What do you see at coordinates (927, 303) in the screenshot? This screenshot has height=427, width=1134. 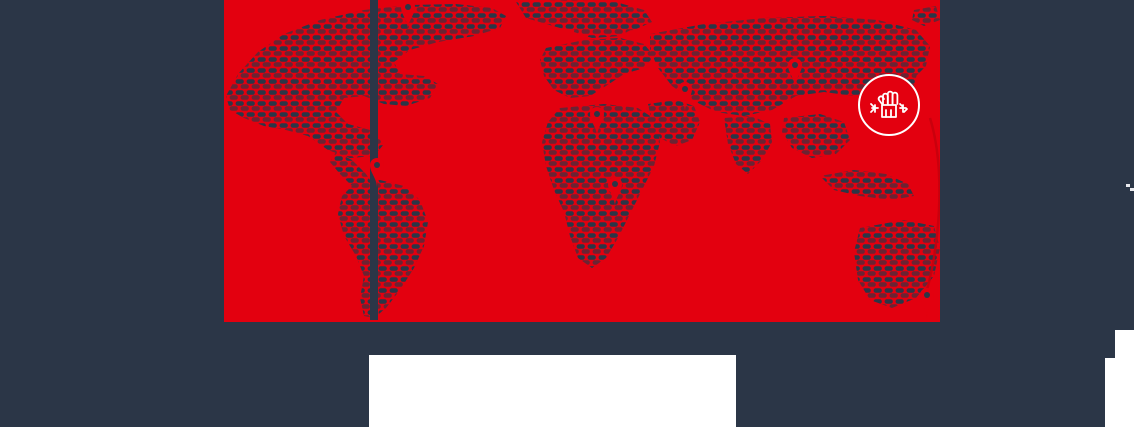 I see `marker-oceania` at bounding box center [927, 303].